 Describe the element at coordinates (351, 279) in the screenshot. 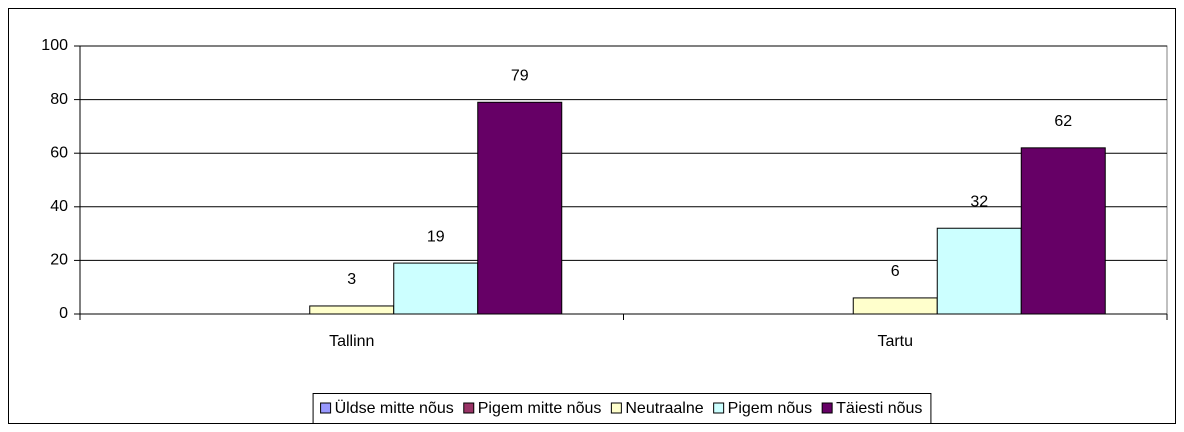

I see `data-label: 3` at that location.